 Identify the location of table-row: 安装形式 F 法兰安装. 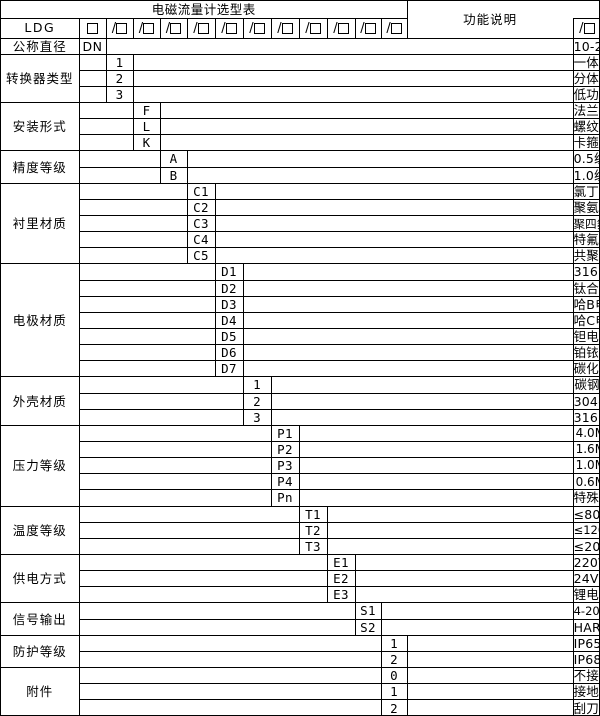
(300, 127).